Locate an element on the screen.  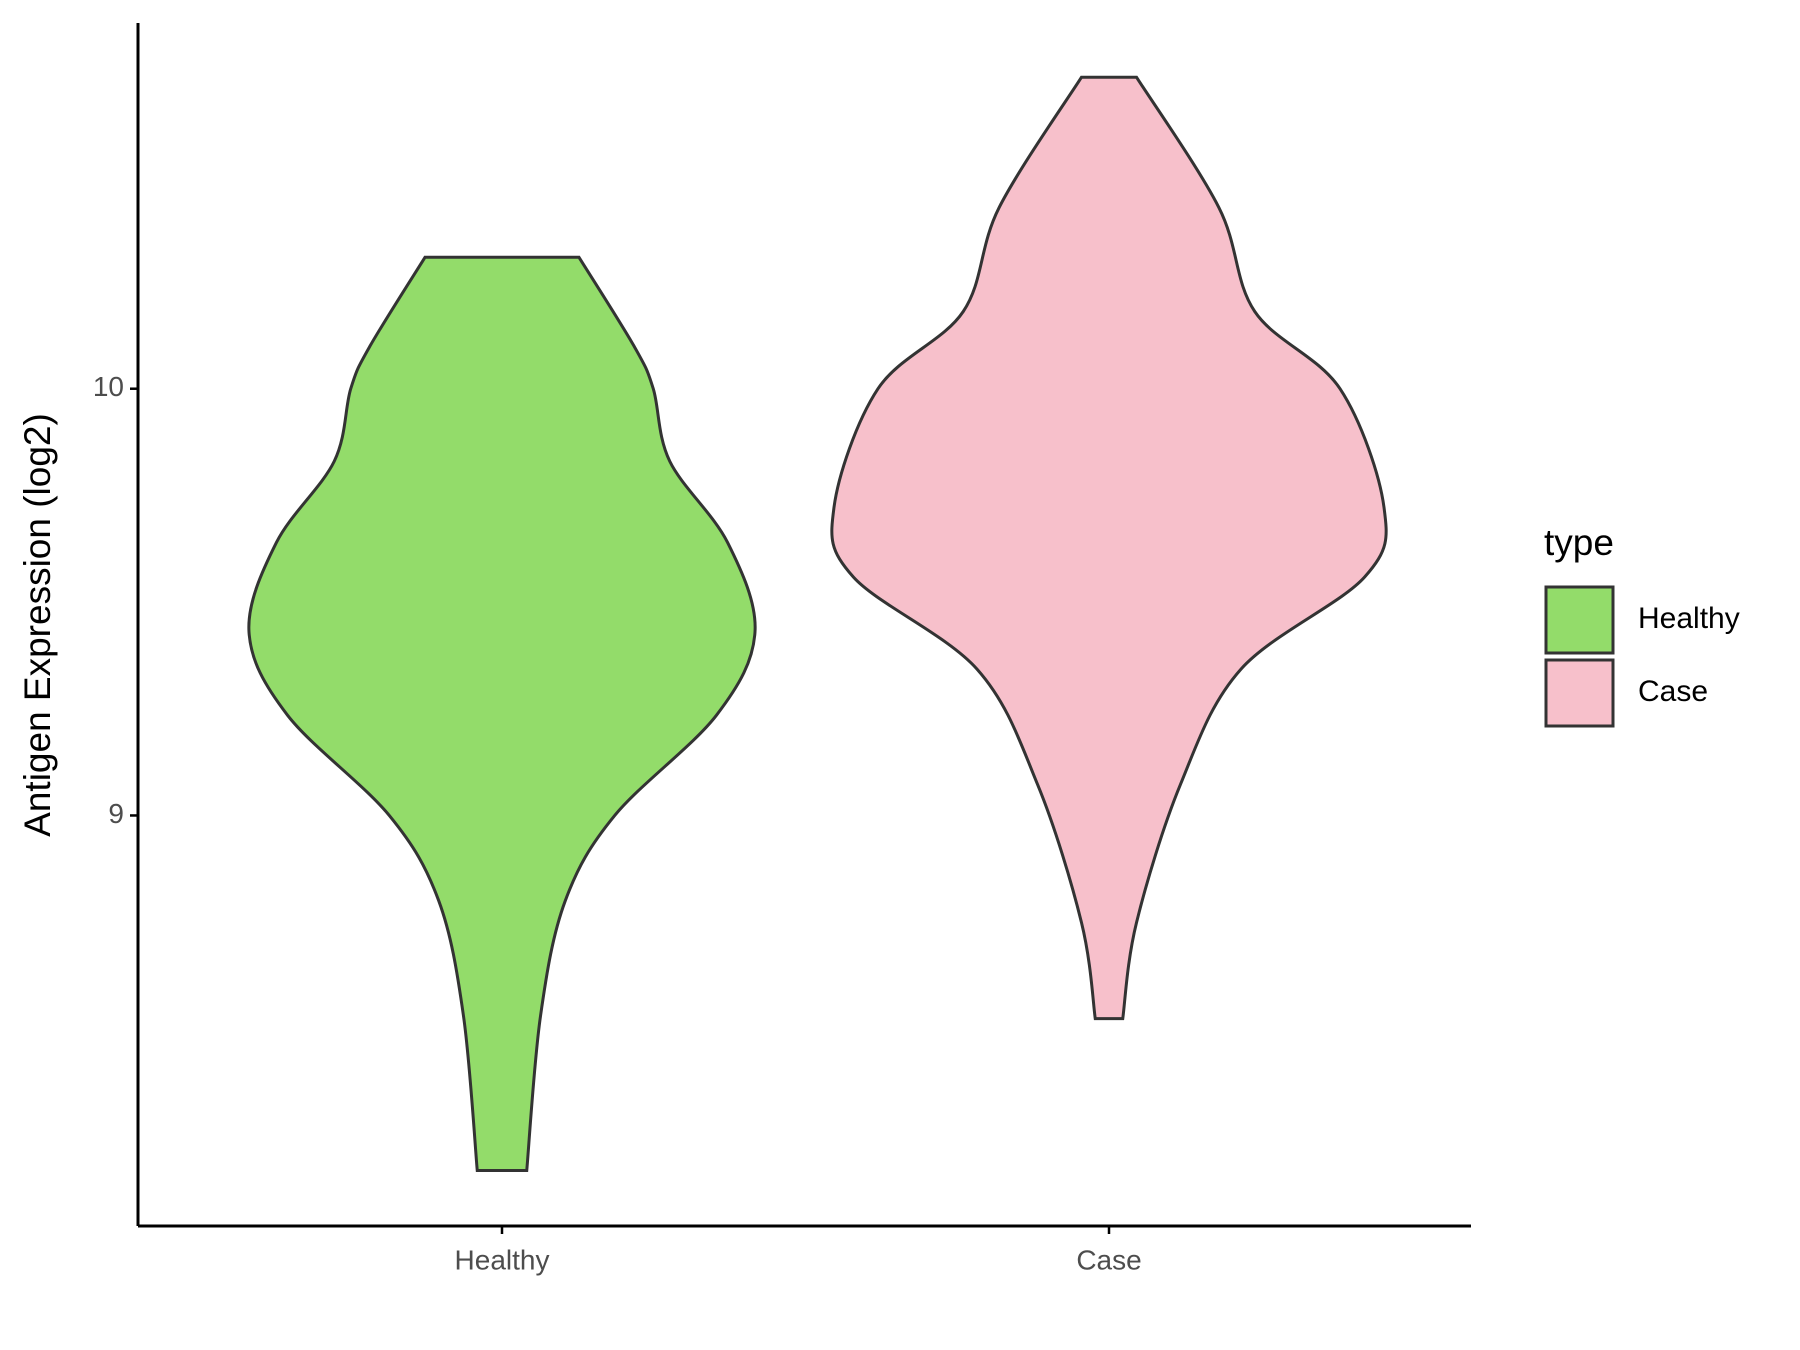
y-axis-title: Antigen Expression (log2) is located at coordinates (37, 625).